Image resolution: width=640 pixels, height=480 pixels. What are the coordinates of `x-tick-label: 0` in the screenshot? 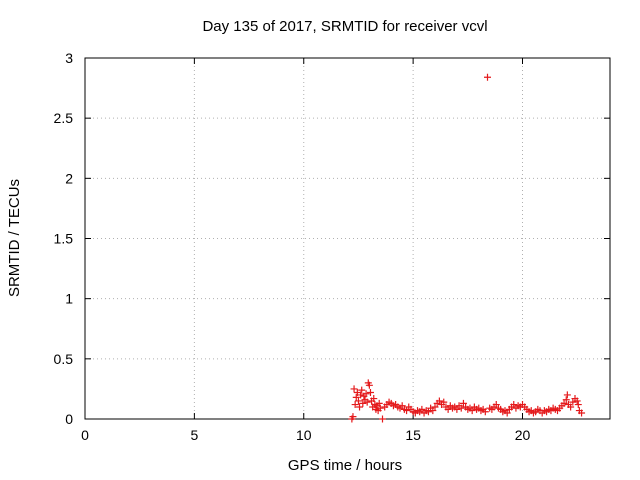 It's located at (85, 435).